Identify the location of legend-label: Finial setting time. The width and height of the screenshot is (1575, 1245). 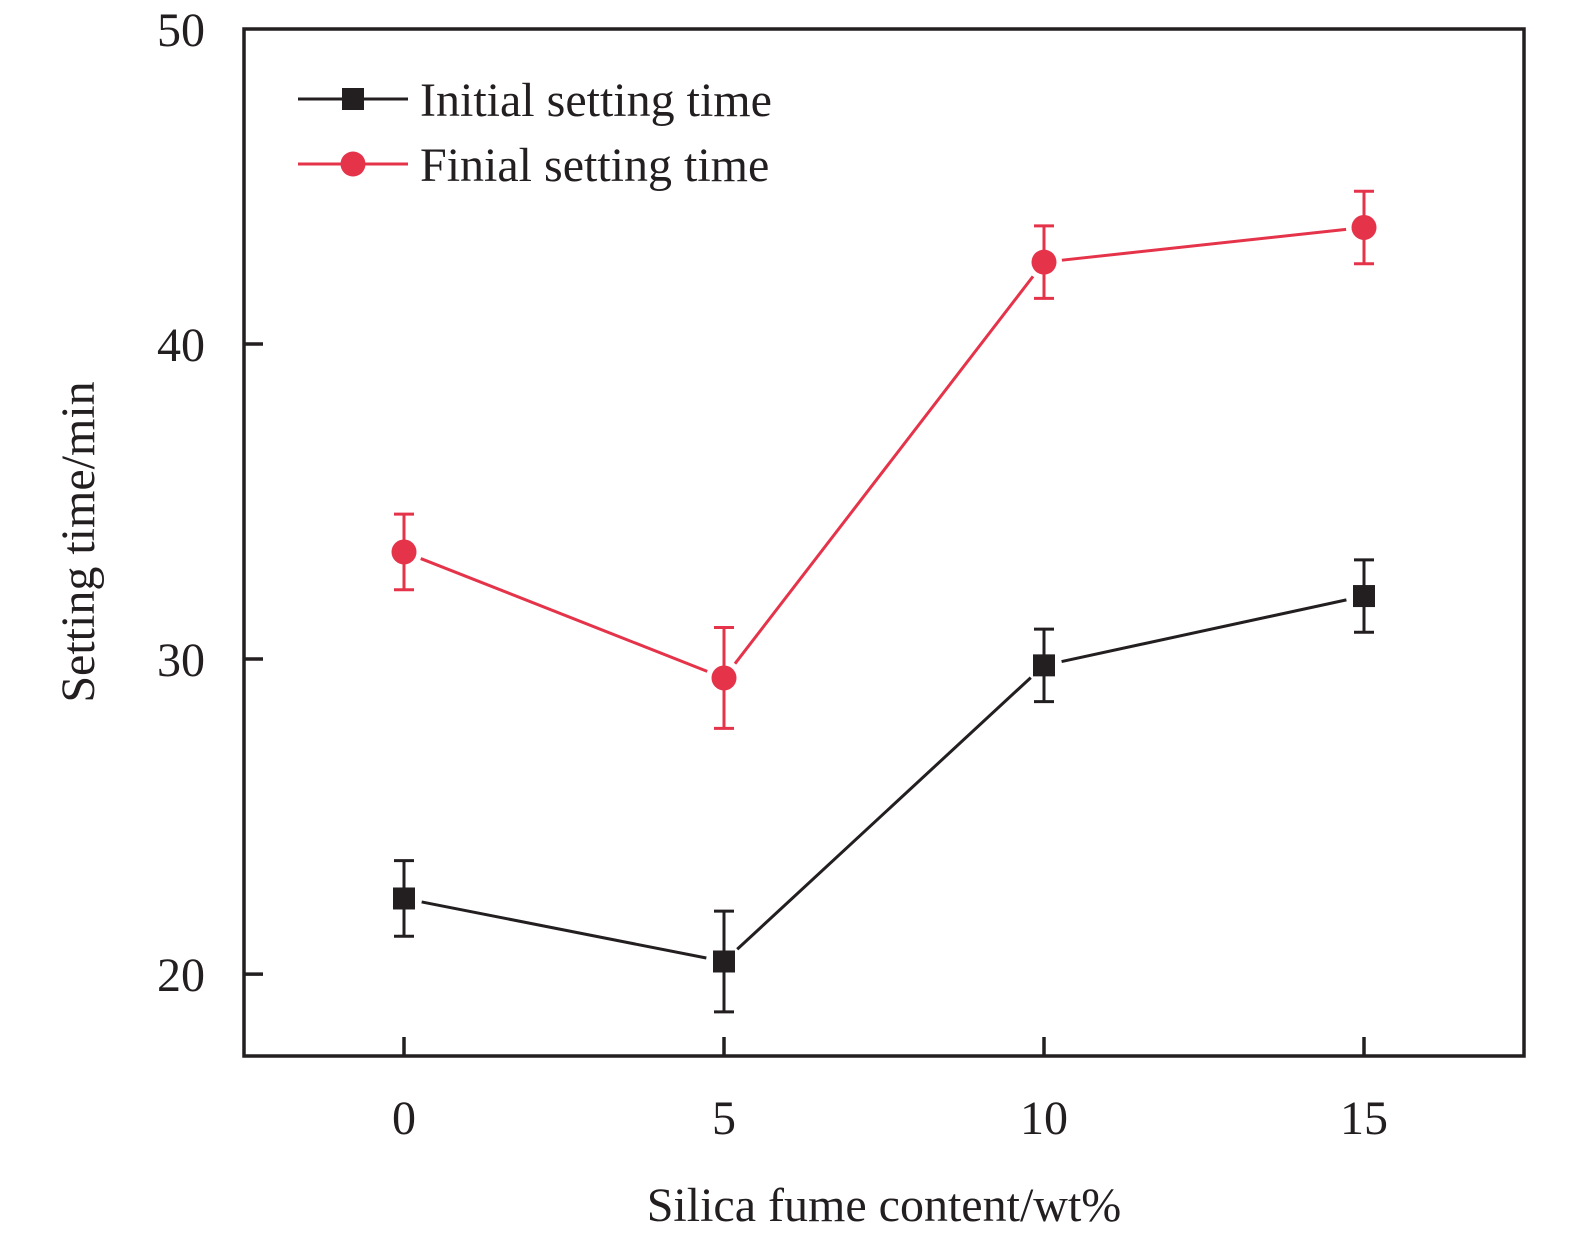
(594, 165).